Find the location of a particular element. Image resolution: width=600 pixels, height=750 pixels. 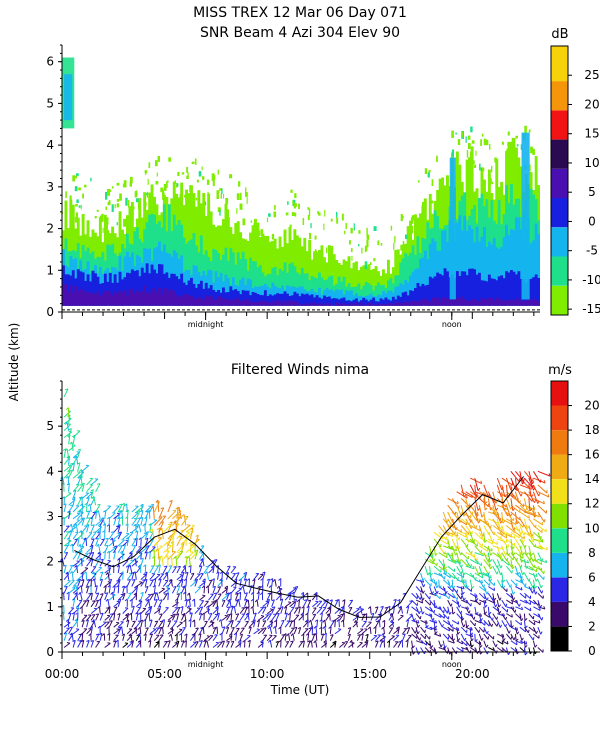

snr-colorbar-unit: dB is located at coordinates (559, 34).